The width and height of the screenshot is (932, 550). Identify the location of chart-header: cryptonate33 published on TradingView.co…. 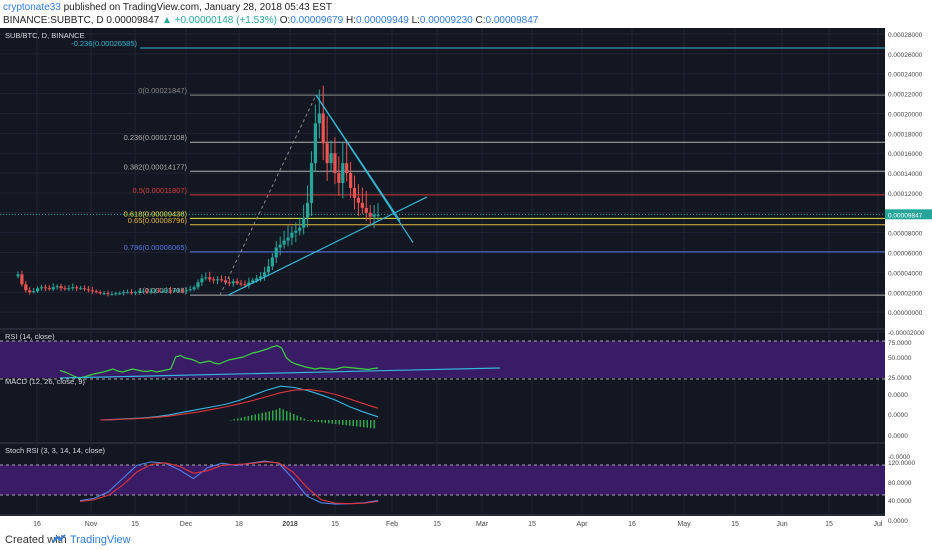
(466, 14).